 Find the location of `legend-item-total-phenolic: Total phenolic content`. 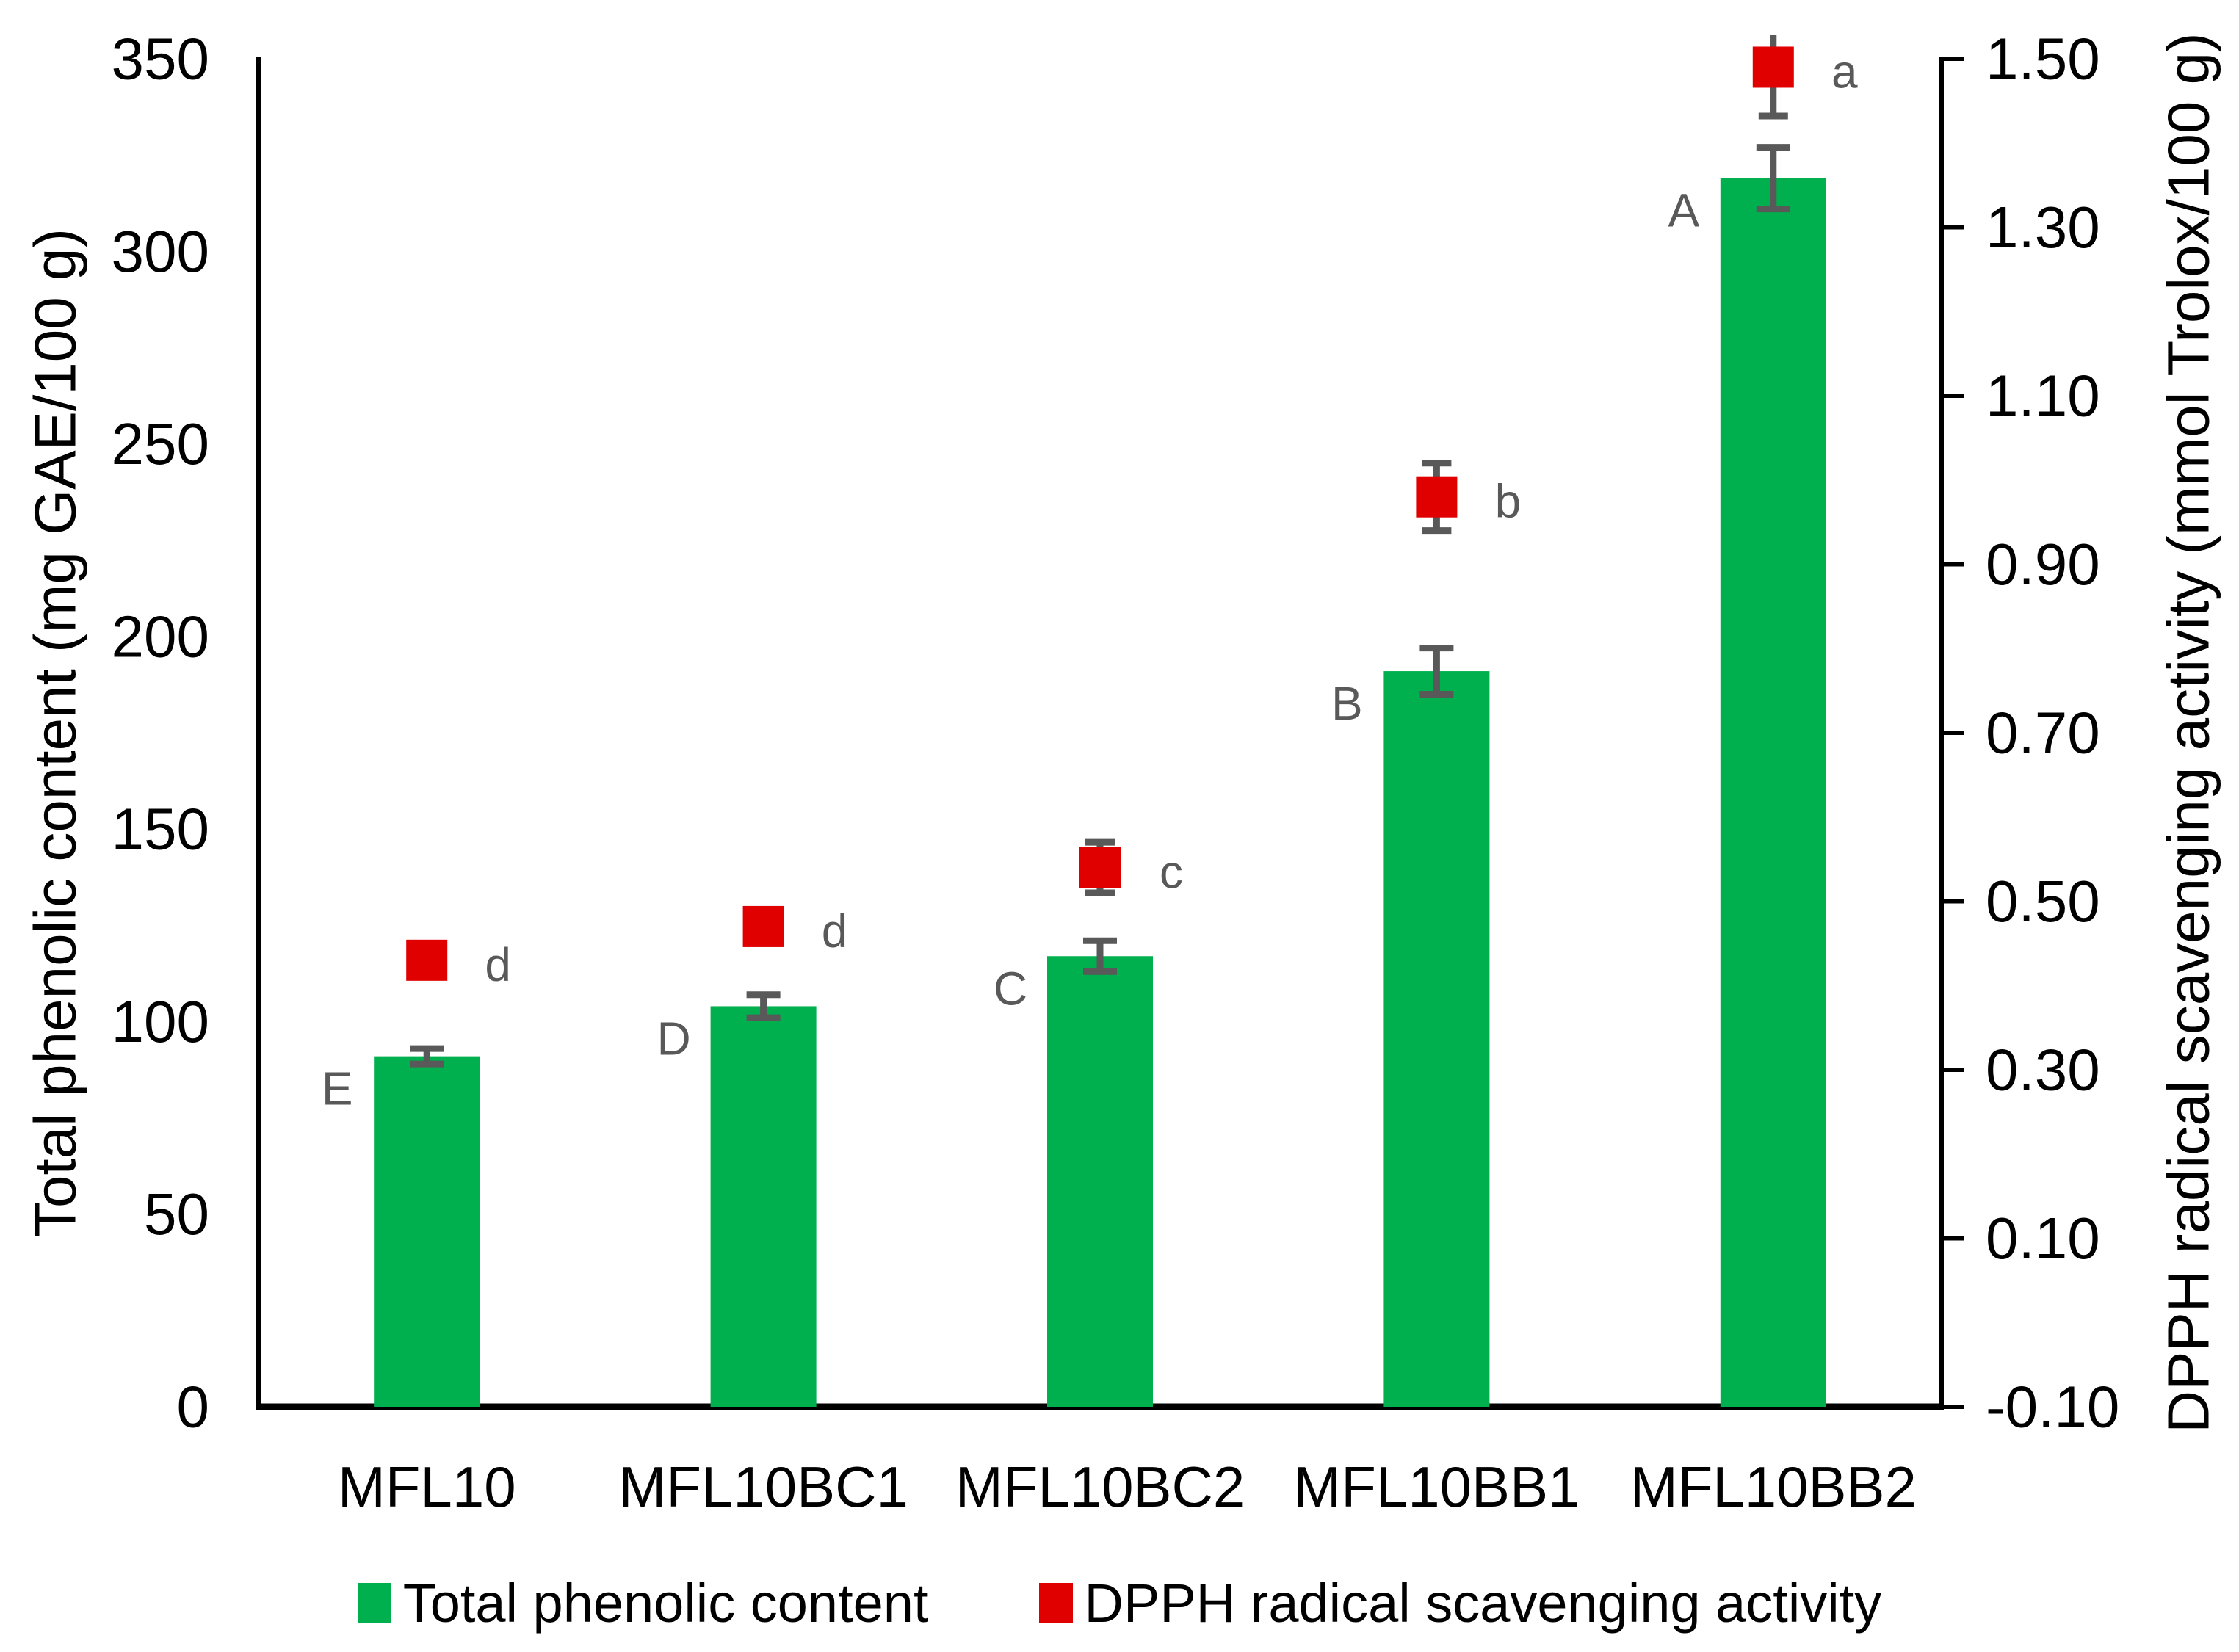

legend-item-total-phenolic: Total phenolic content is located at coordinates (643, 1603).